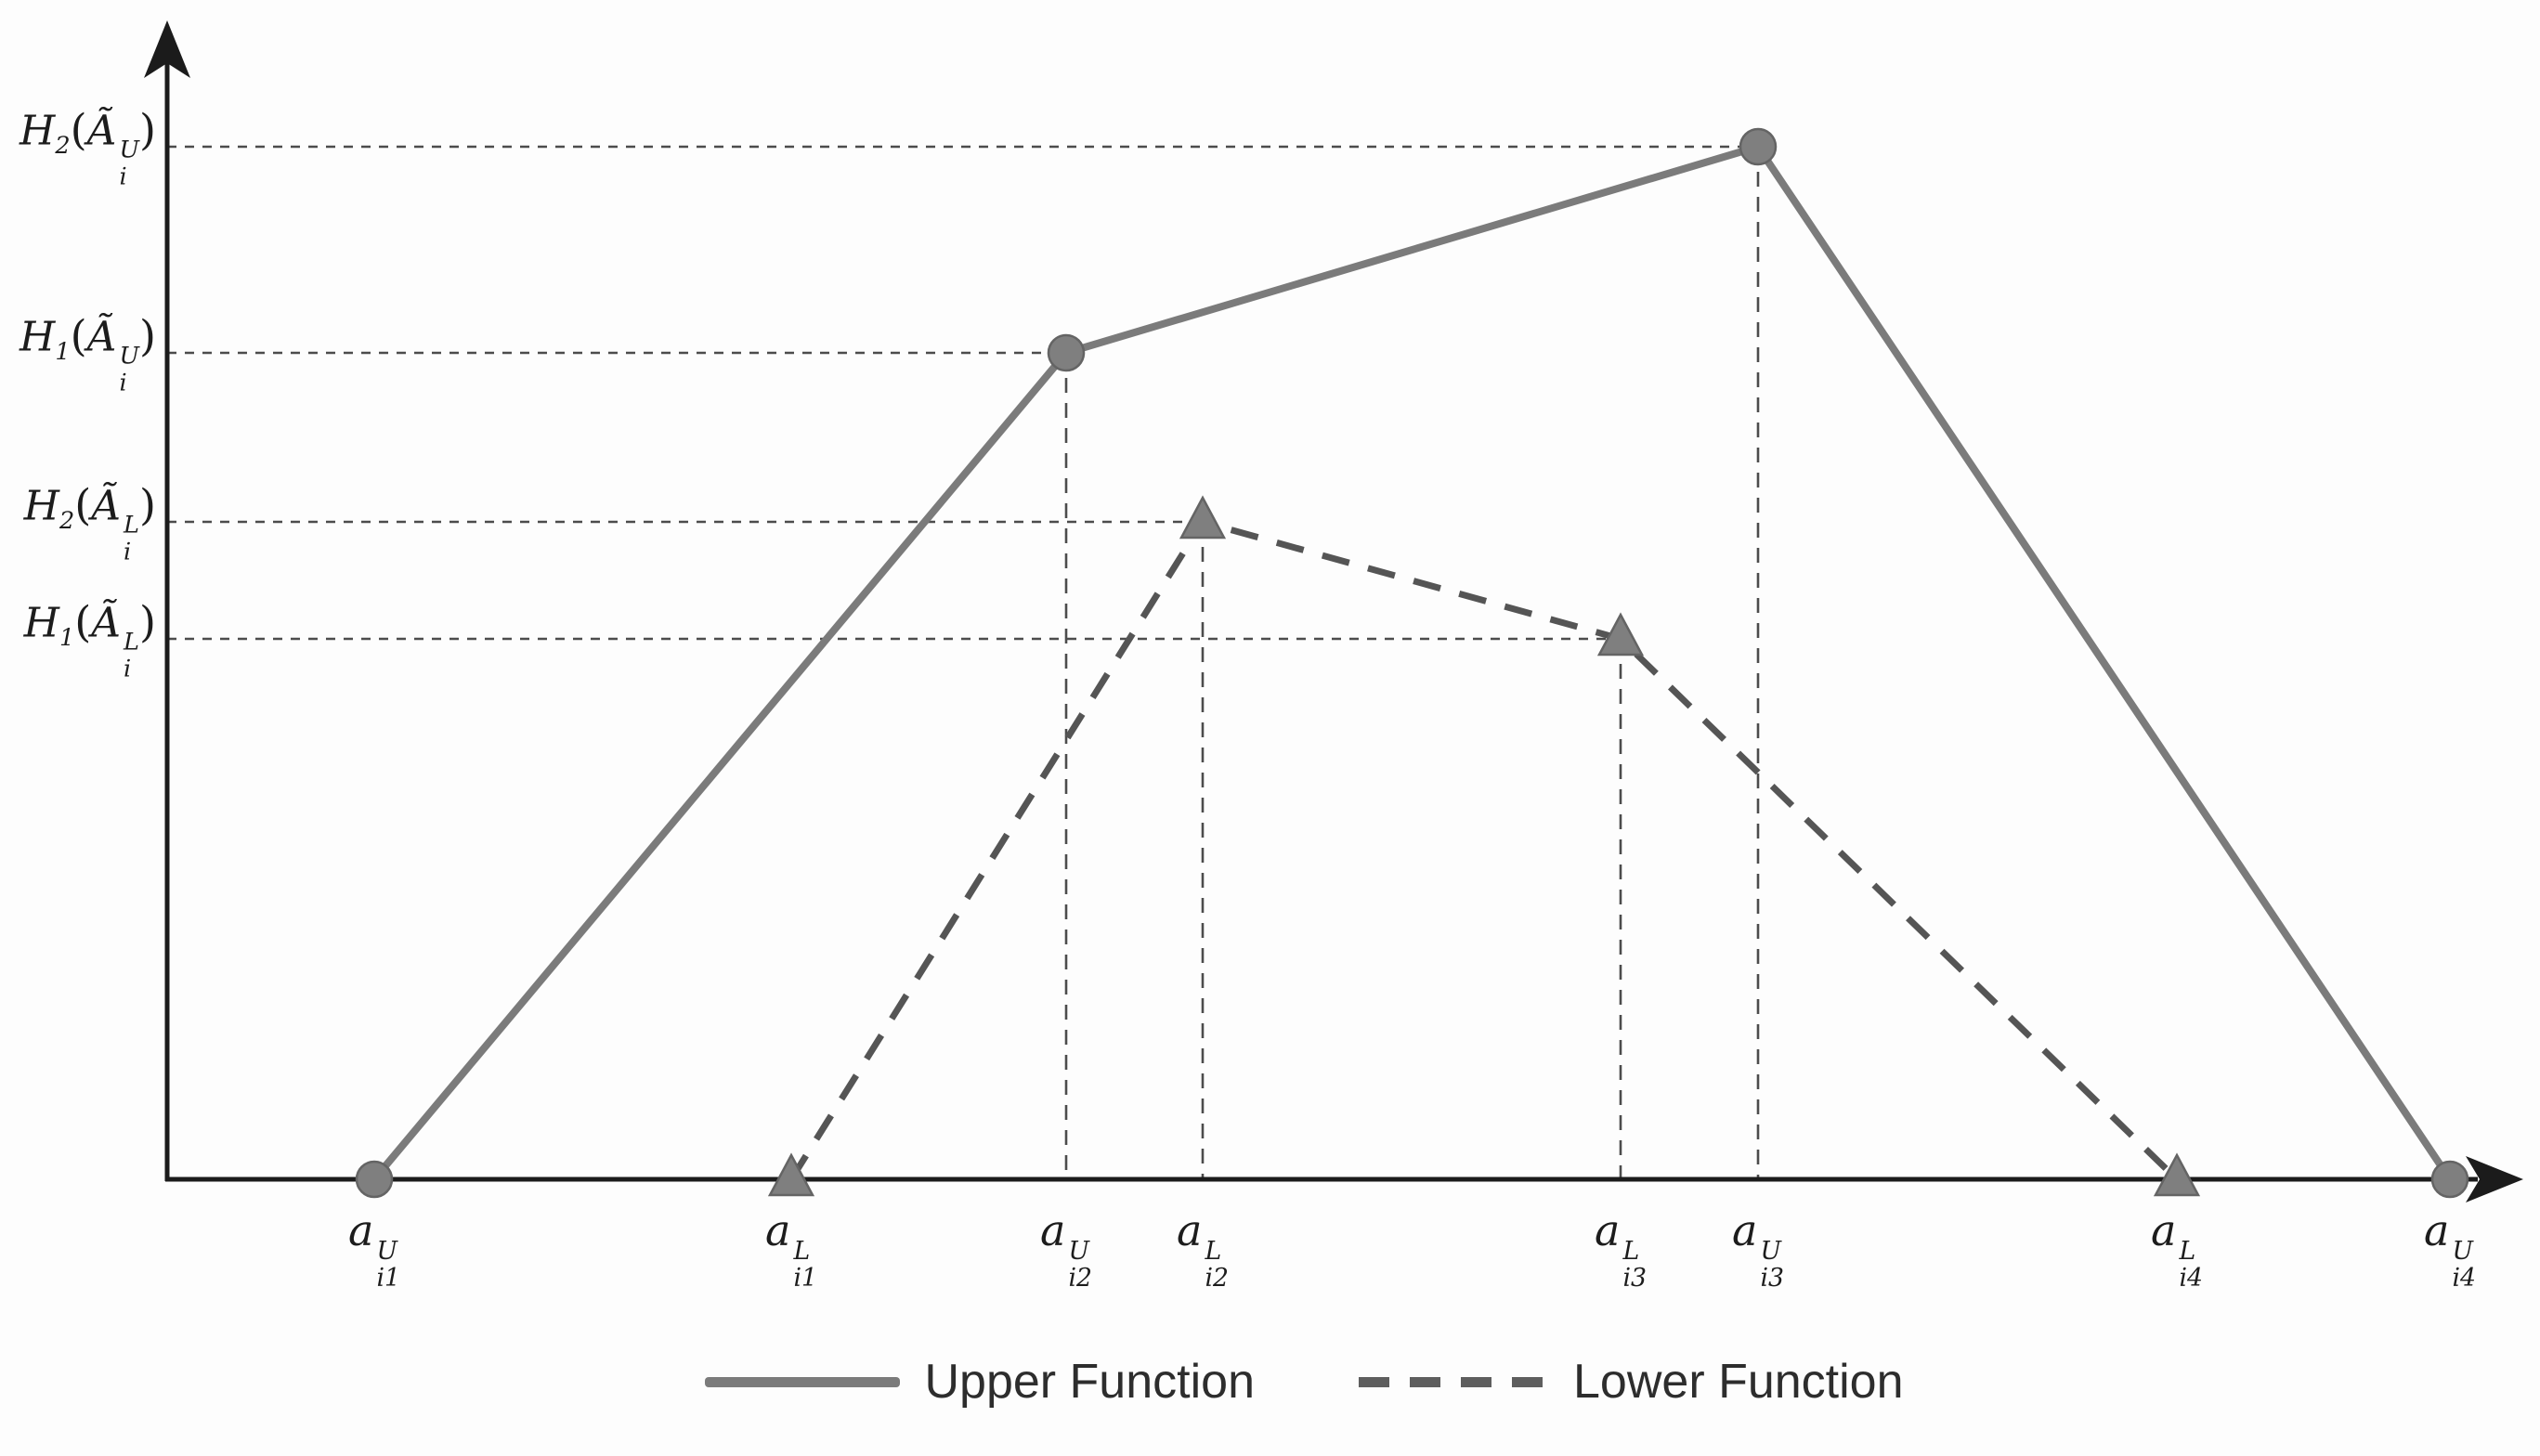 The image size is (2540, 1456). Describe the element at coordinates (803, 1381) in the screenshot. I see `solid-line-swatch-icon` at that location.